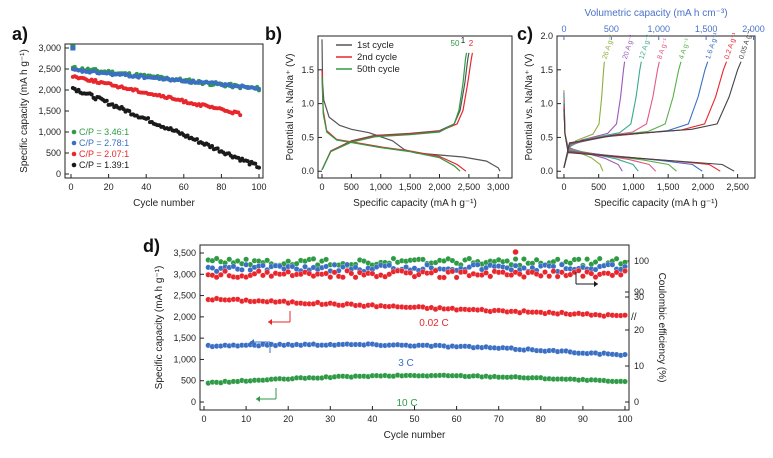  Describe the element at coordinates (664, 48) in the screenshot. I see `rate-label-c: 8 A g⁻¹` at that location.